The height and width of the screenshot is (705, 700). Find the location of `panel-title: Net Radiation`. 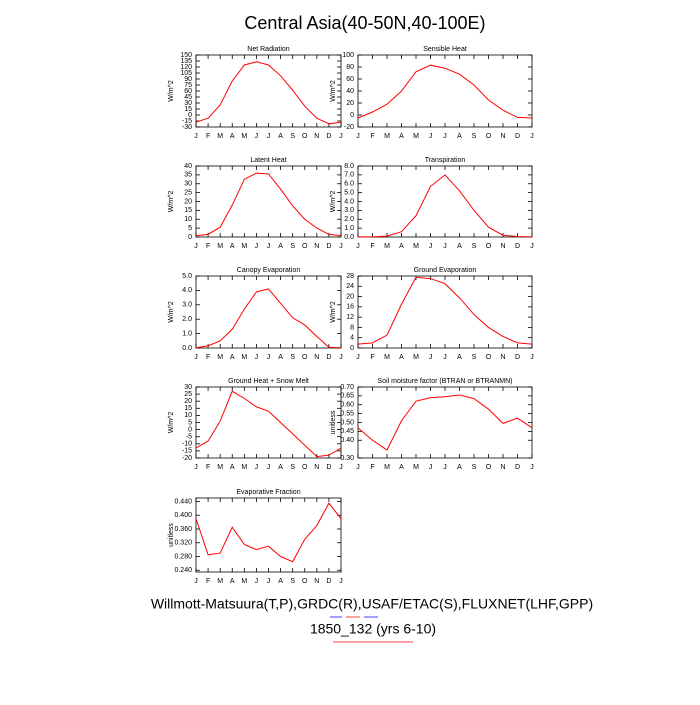

panel-title: Net Radiation is located at coordinates (268, 49).